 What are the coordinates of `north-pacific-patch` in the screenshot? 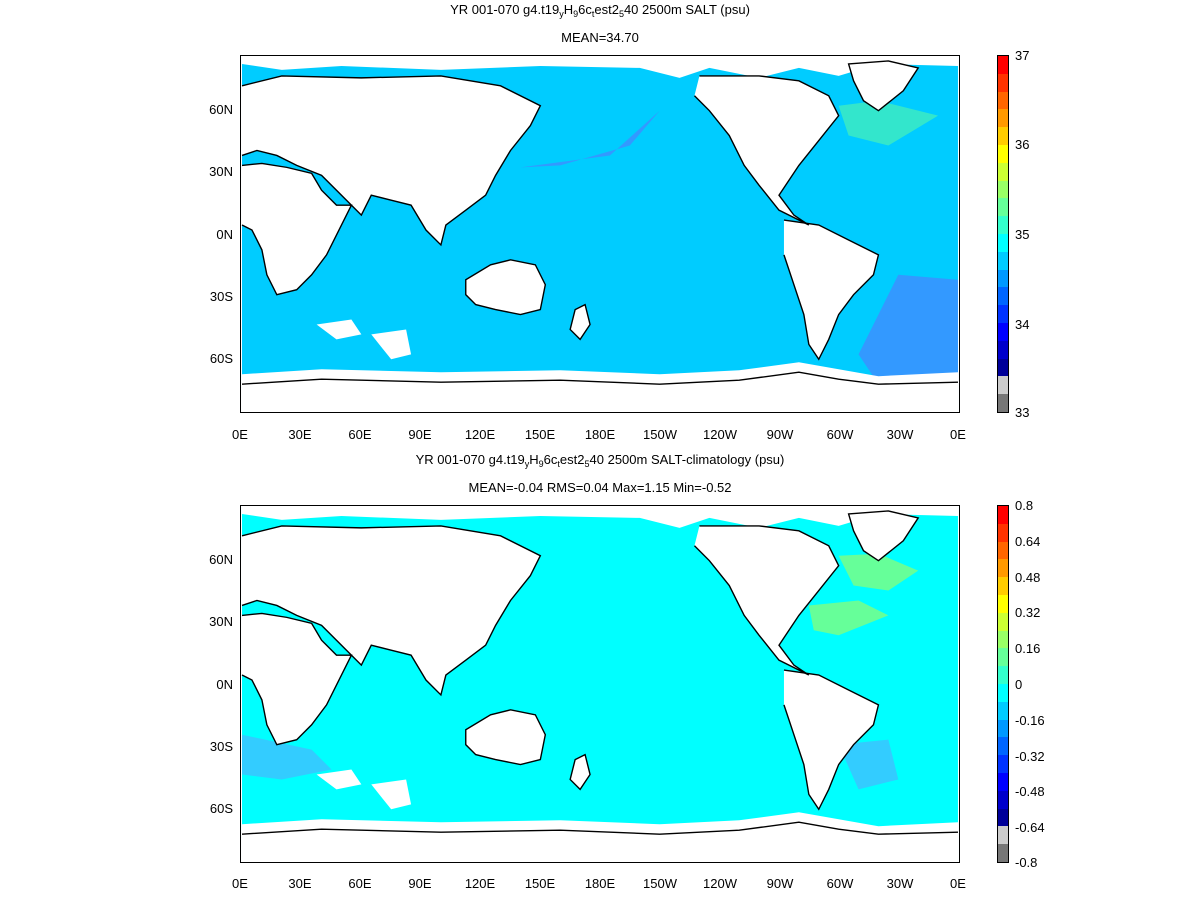 It's located at (590, 139).